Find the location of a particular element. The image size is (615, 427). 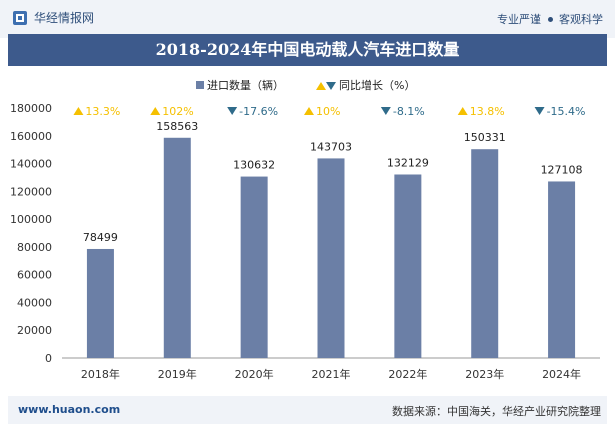

bar-value-label: 78499 is located at coordinates (100, 237).